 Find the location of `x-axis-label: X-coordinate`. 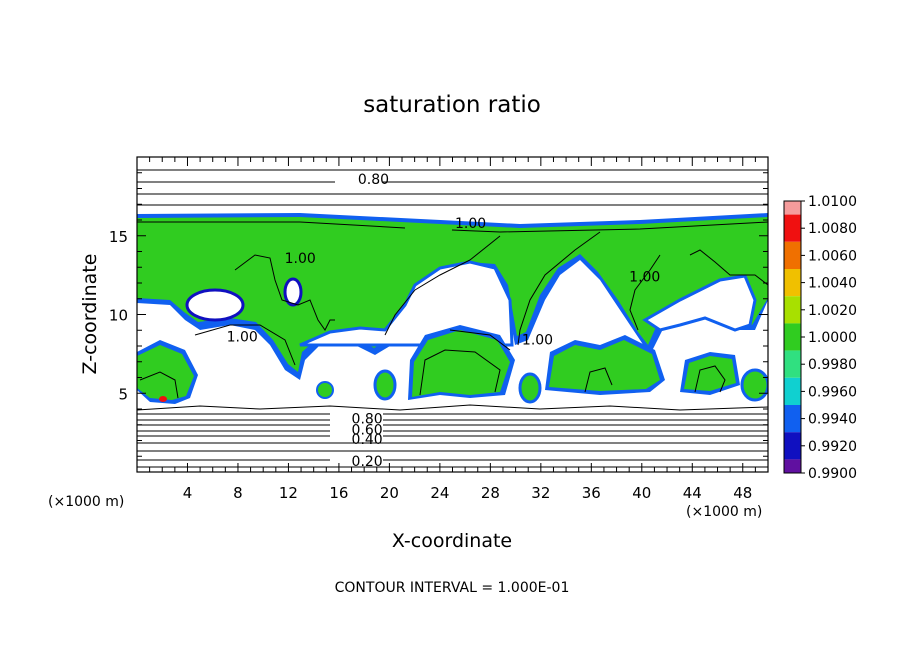

x-axis-label: X-coordinate is located at coordinates (452, 541).